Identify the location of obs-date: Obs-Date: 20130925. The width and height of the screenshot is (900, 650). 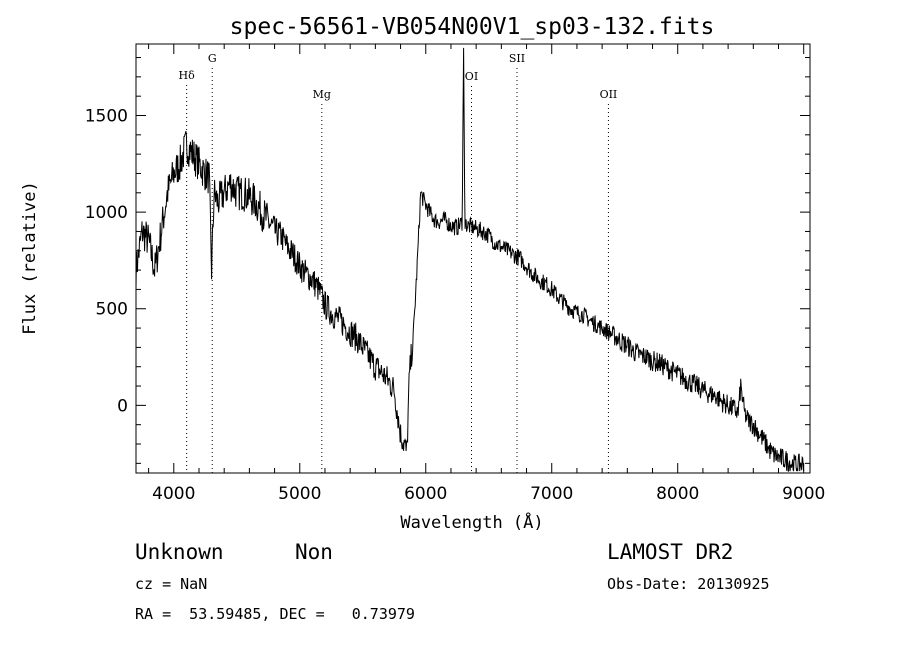
(688, 584).